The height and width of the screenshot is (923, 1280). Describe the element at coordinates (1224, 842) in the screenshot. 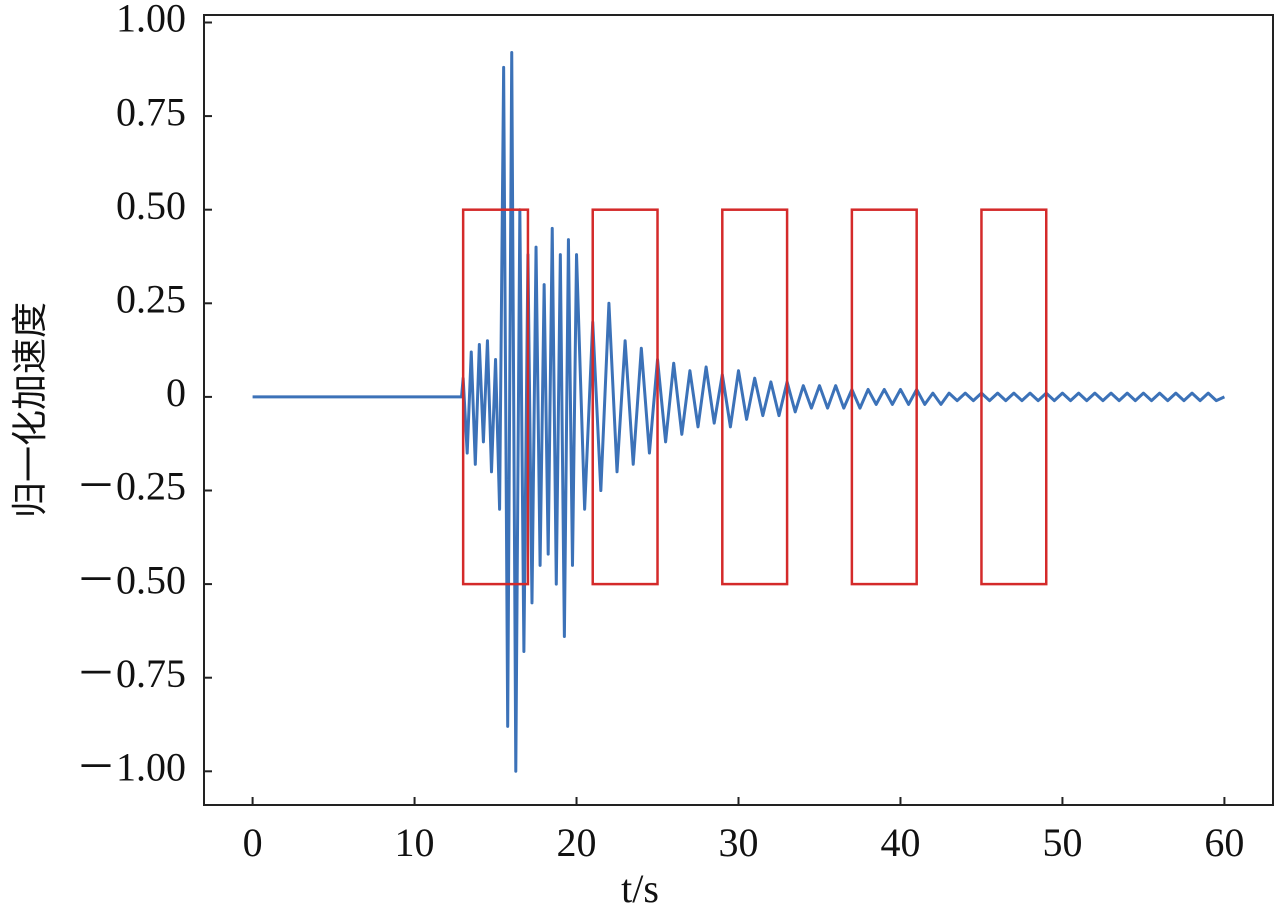

I see `x-tick-label: 60` at that location.